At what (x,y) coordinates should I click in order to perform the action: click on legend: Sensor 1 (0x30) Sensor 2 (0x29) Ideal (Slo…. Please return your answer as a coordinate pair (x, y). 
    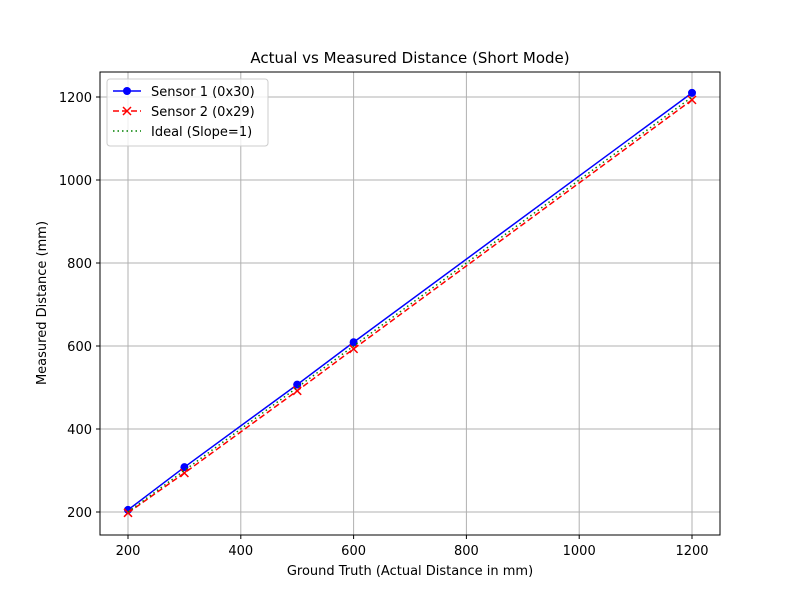
    Looking at the image, I should click on (187, 112).